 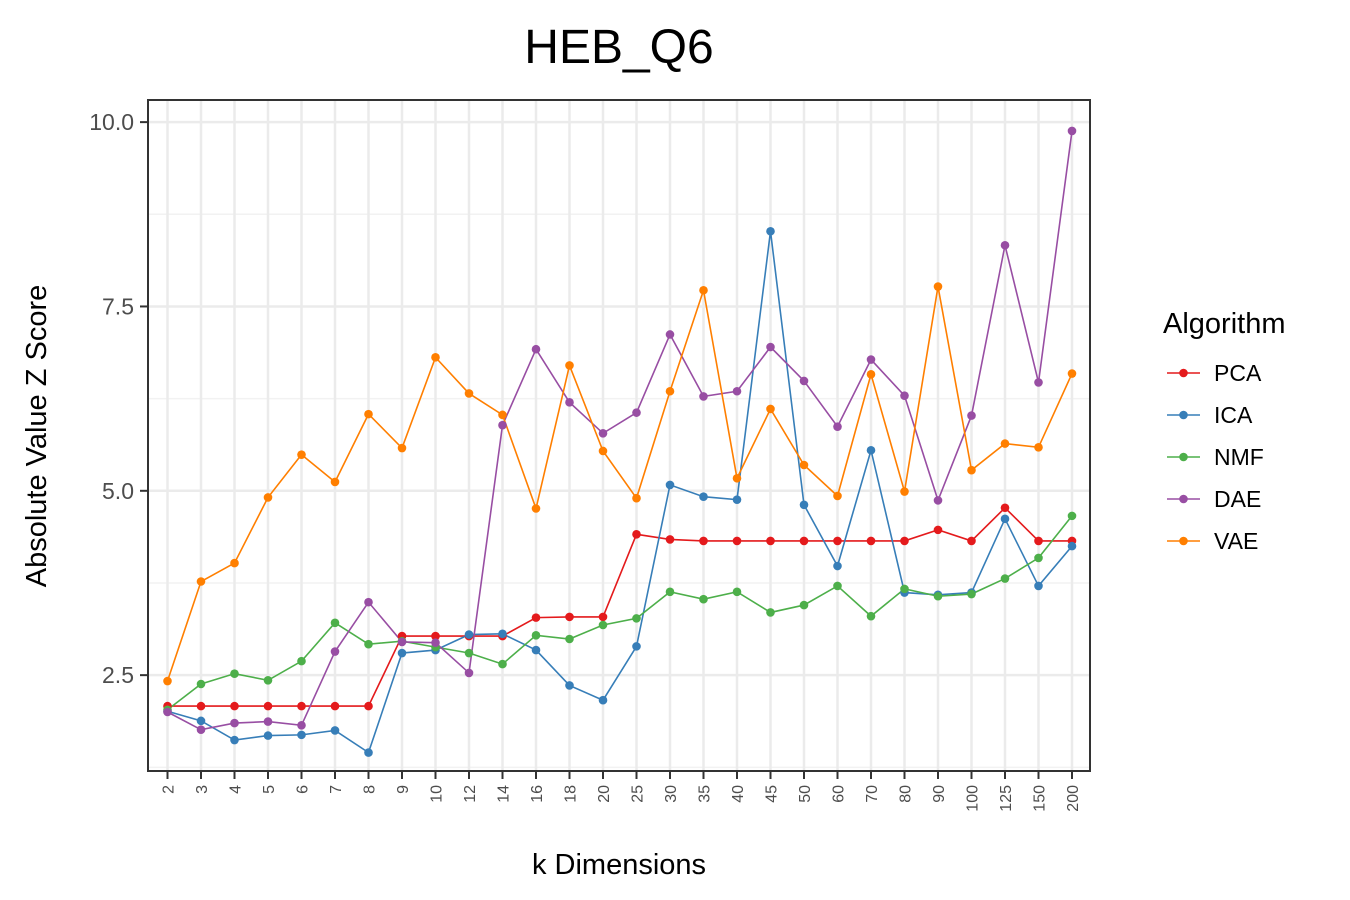 What do you see at coordinates (236, 789) in the screenshot?
I see `x-tick-label: 4` at bounding box center [236, 789].